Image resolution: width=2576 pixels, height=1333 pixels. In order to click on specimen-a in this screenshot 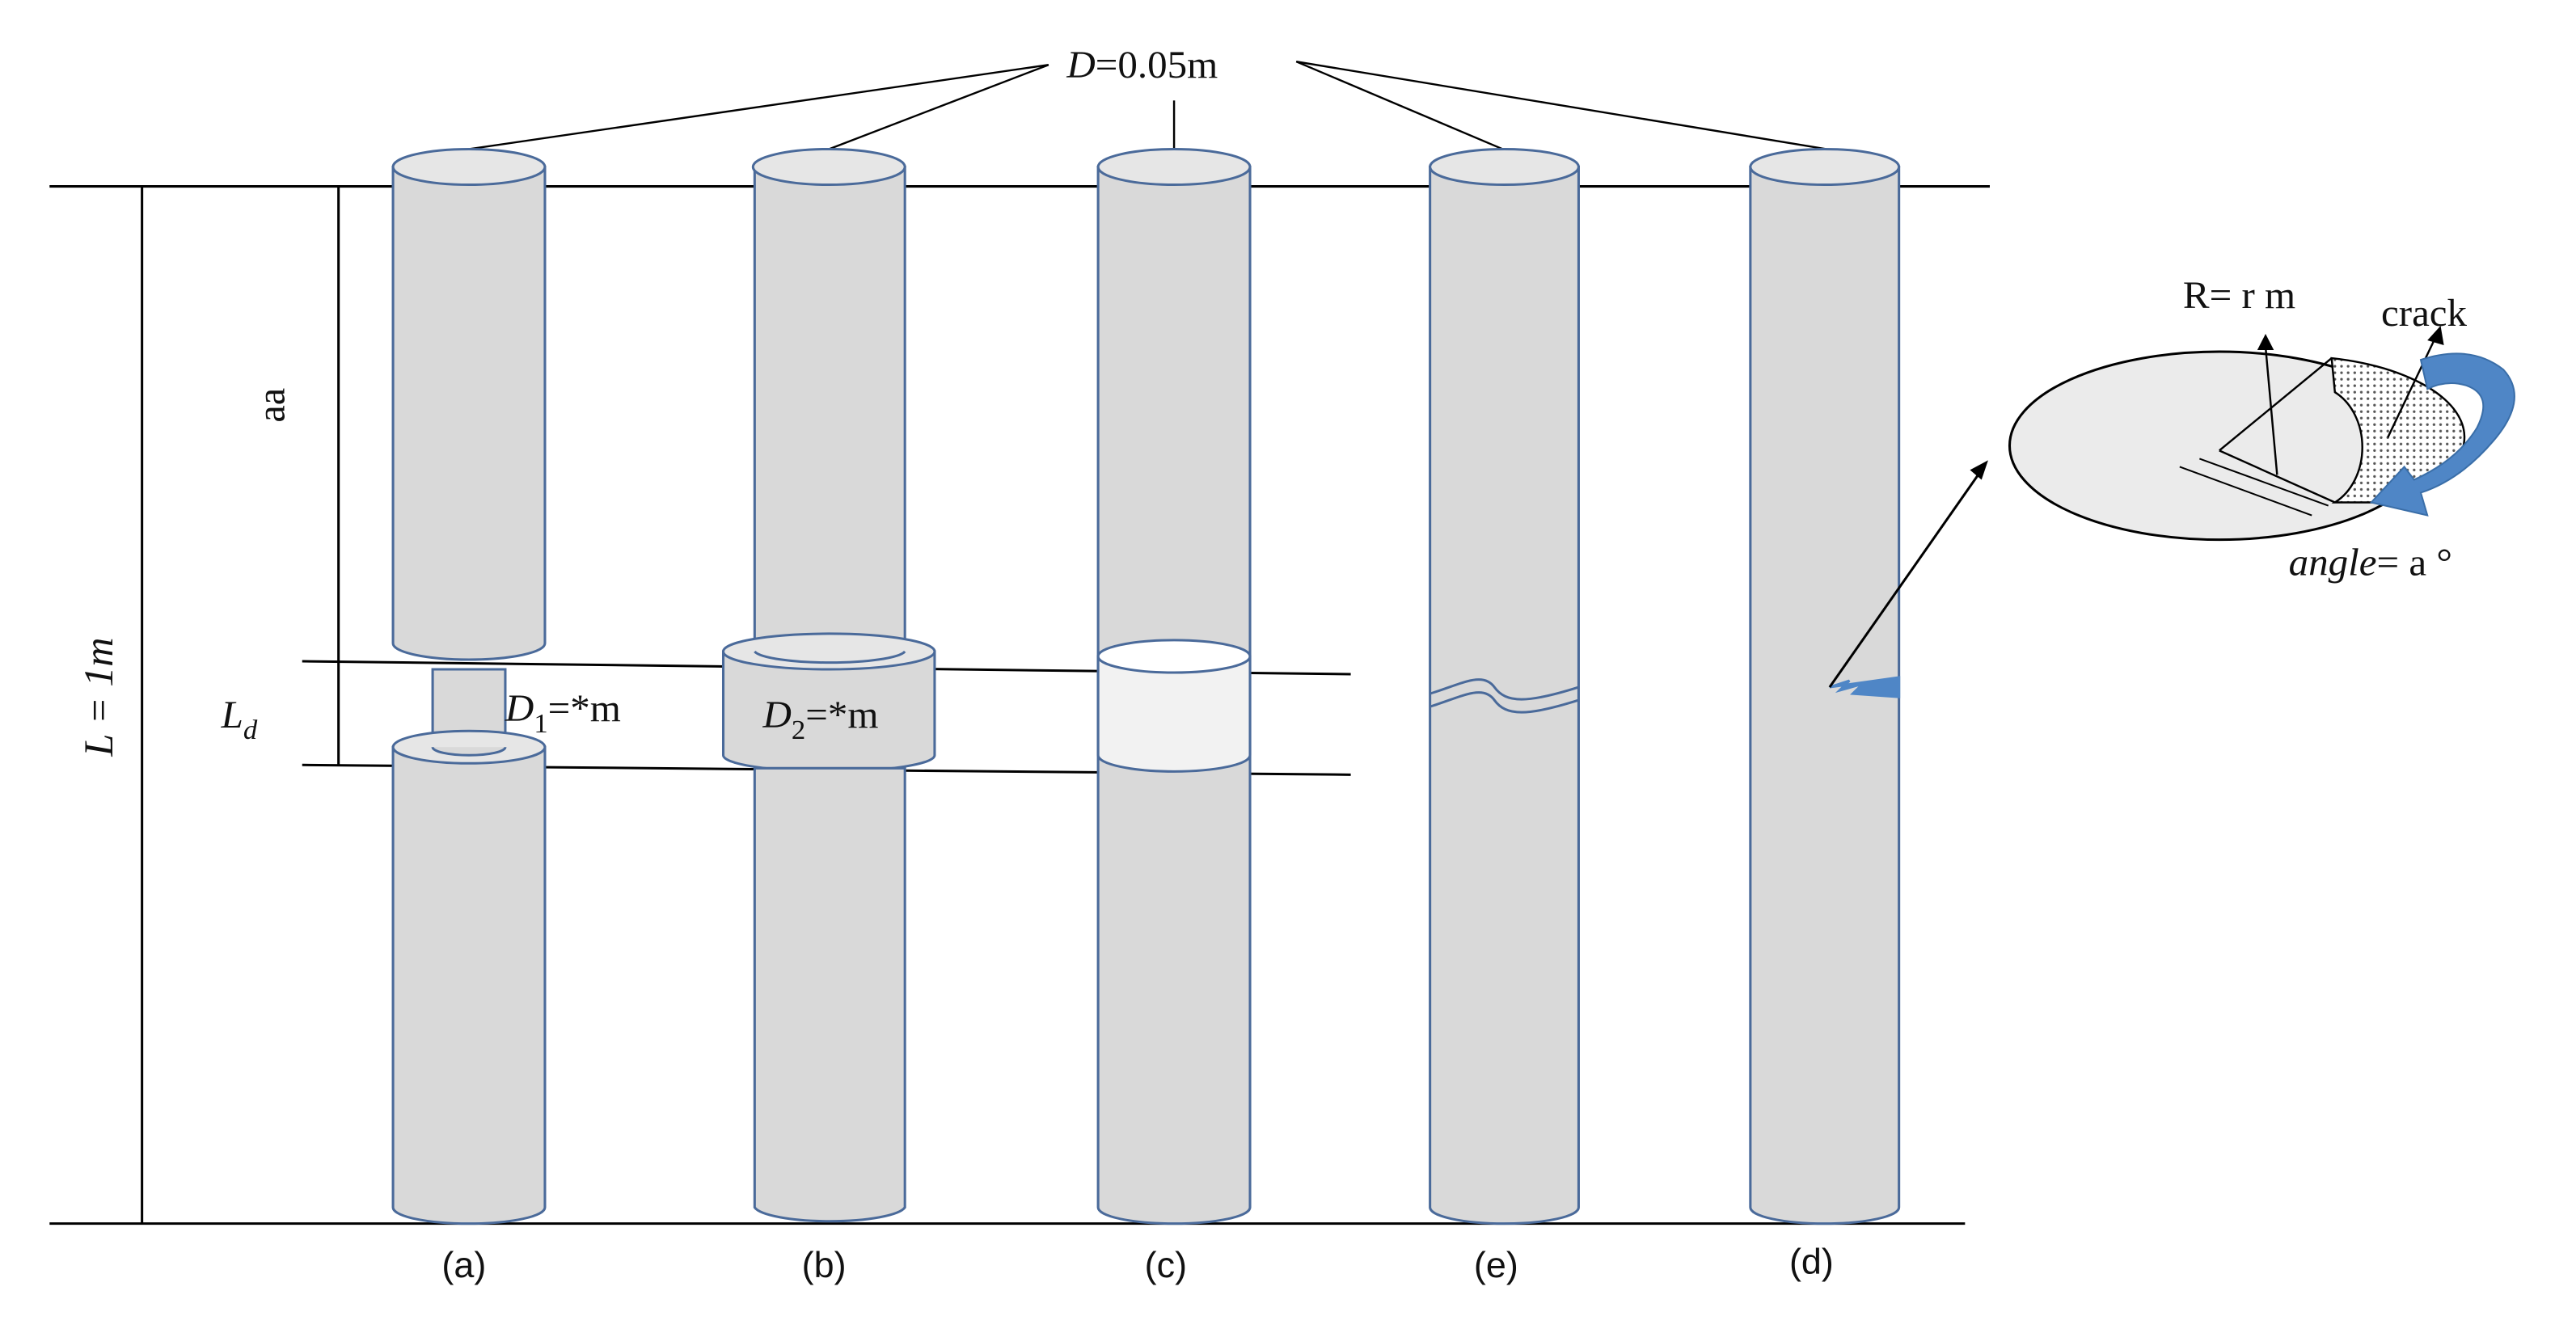, I will do `click(469, 686)`.